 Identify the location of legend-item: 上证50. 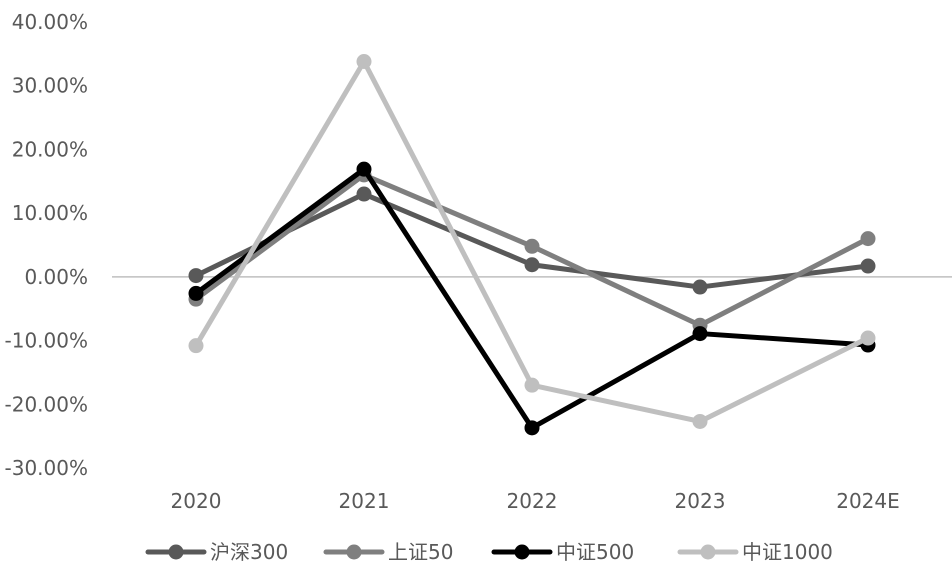
(388, 552).